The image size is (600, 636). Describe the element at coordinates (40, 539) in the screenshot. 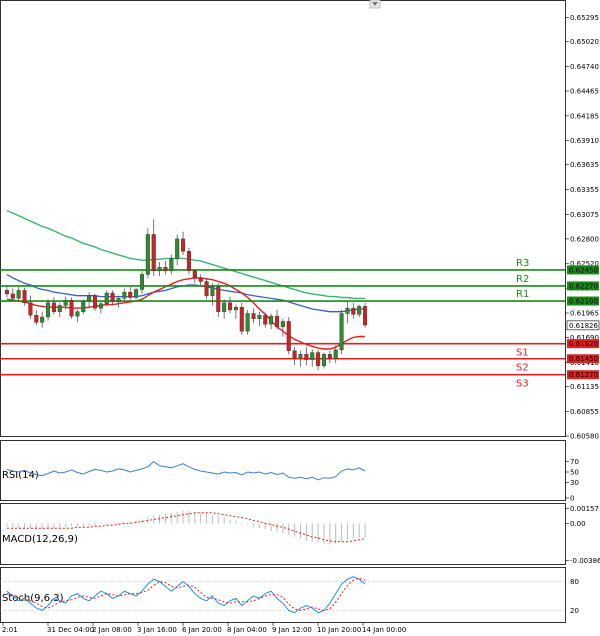

I see `macd-label: MACD(12,26,9)` at that location.